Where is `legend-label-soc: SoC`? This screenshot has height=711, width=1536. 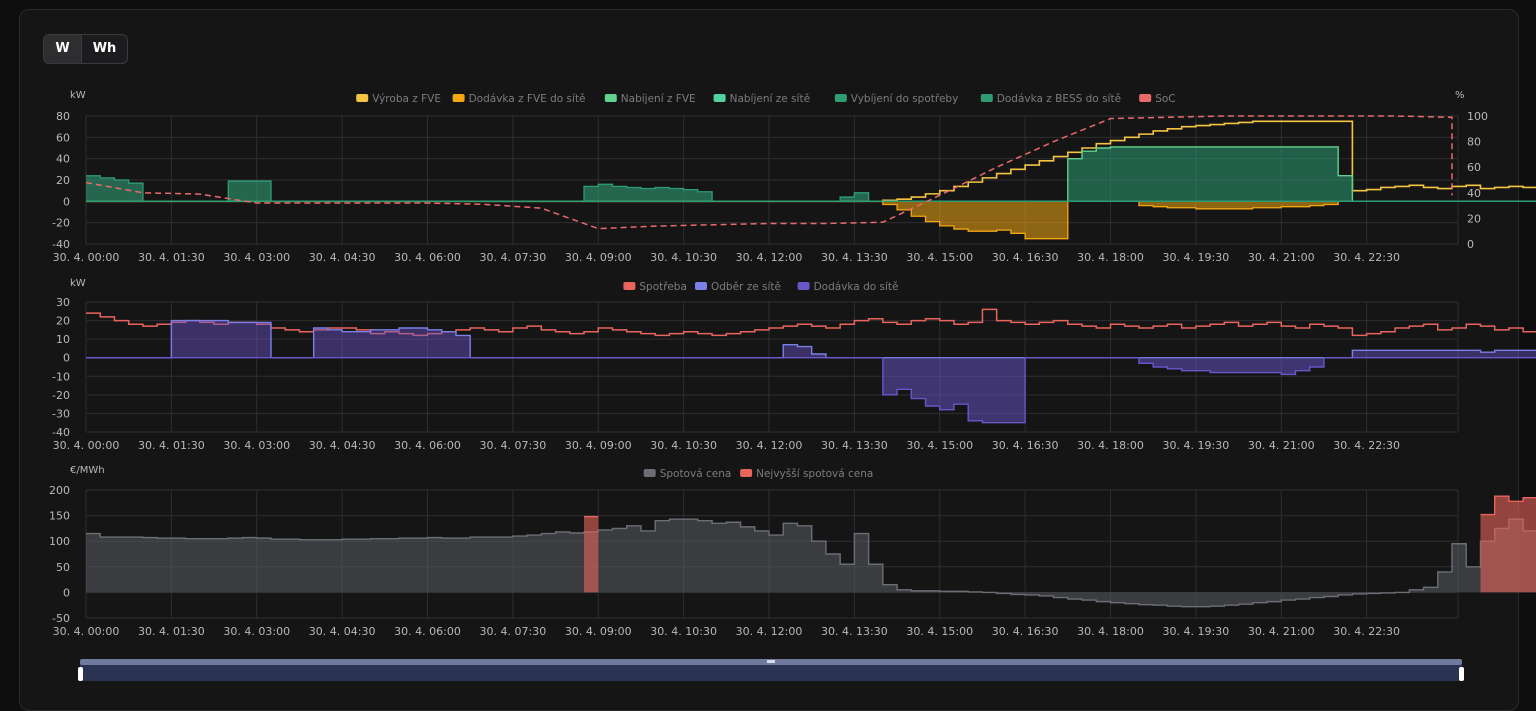
legend-label-soc: SoC is located at coordinates (1165, 99).